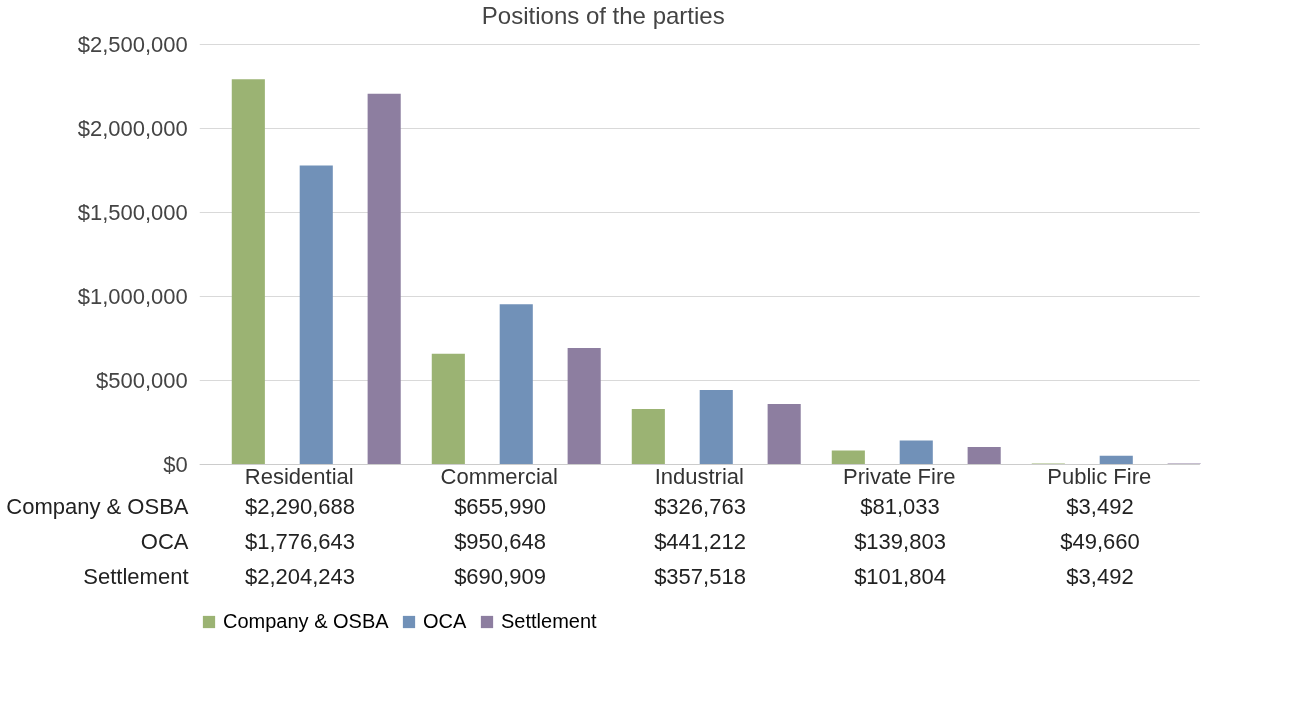  Describe the element at coordinates (899, 476) in the screenshot. I see `x-tick-label: Private Fire` at that location.